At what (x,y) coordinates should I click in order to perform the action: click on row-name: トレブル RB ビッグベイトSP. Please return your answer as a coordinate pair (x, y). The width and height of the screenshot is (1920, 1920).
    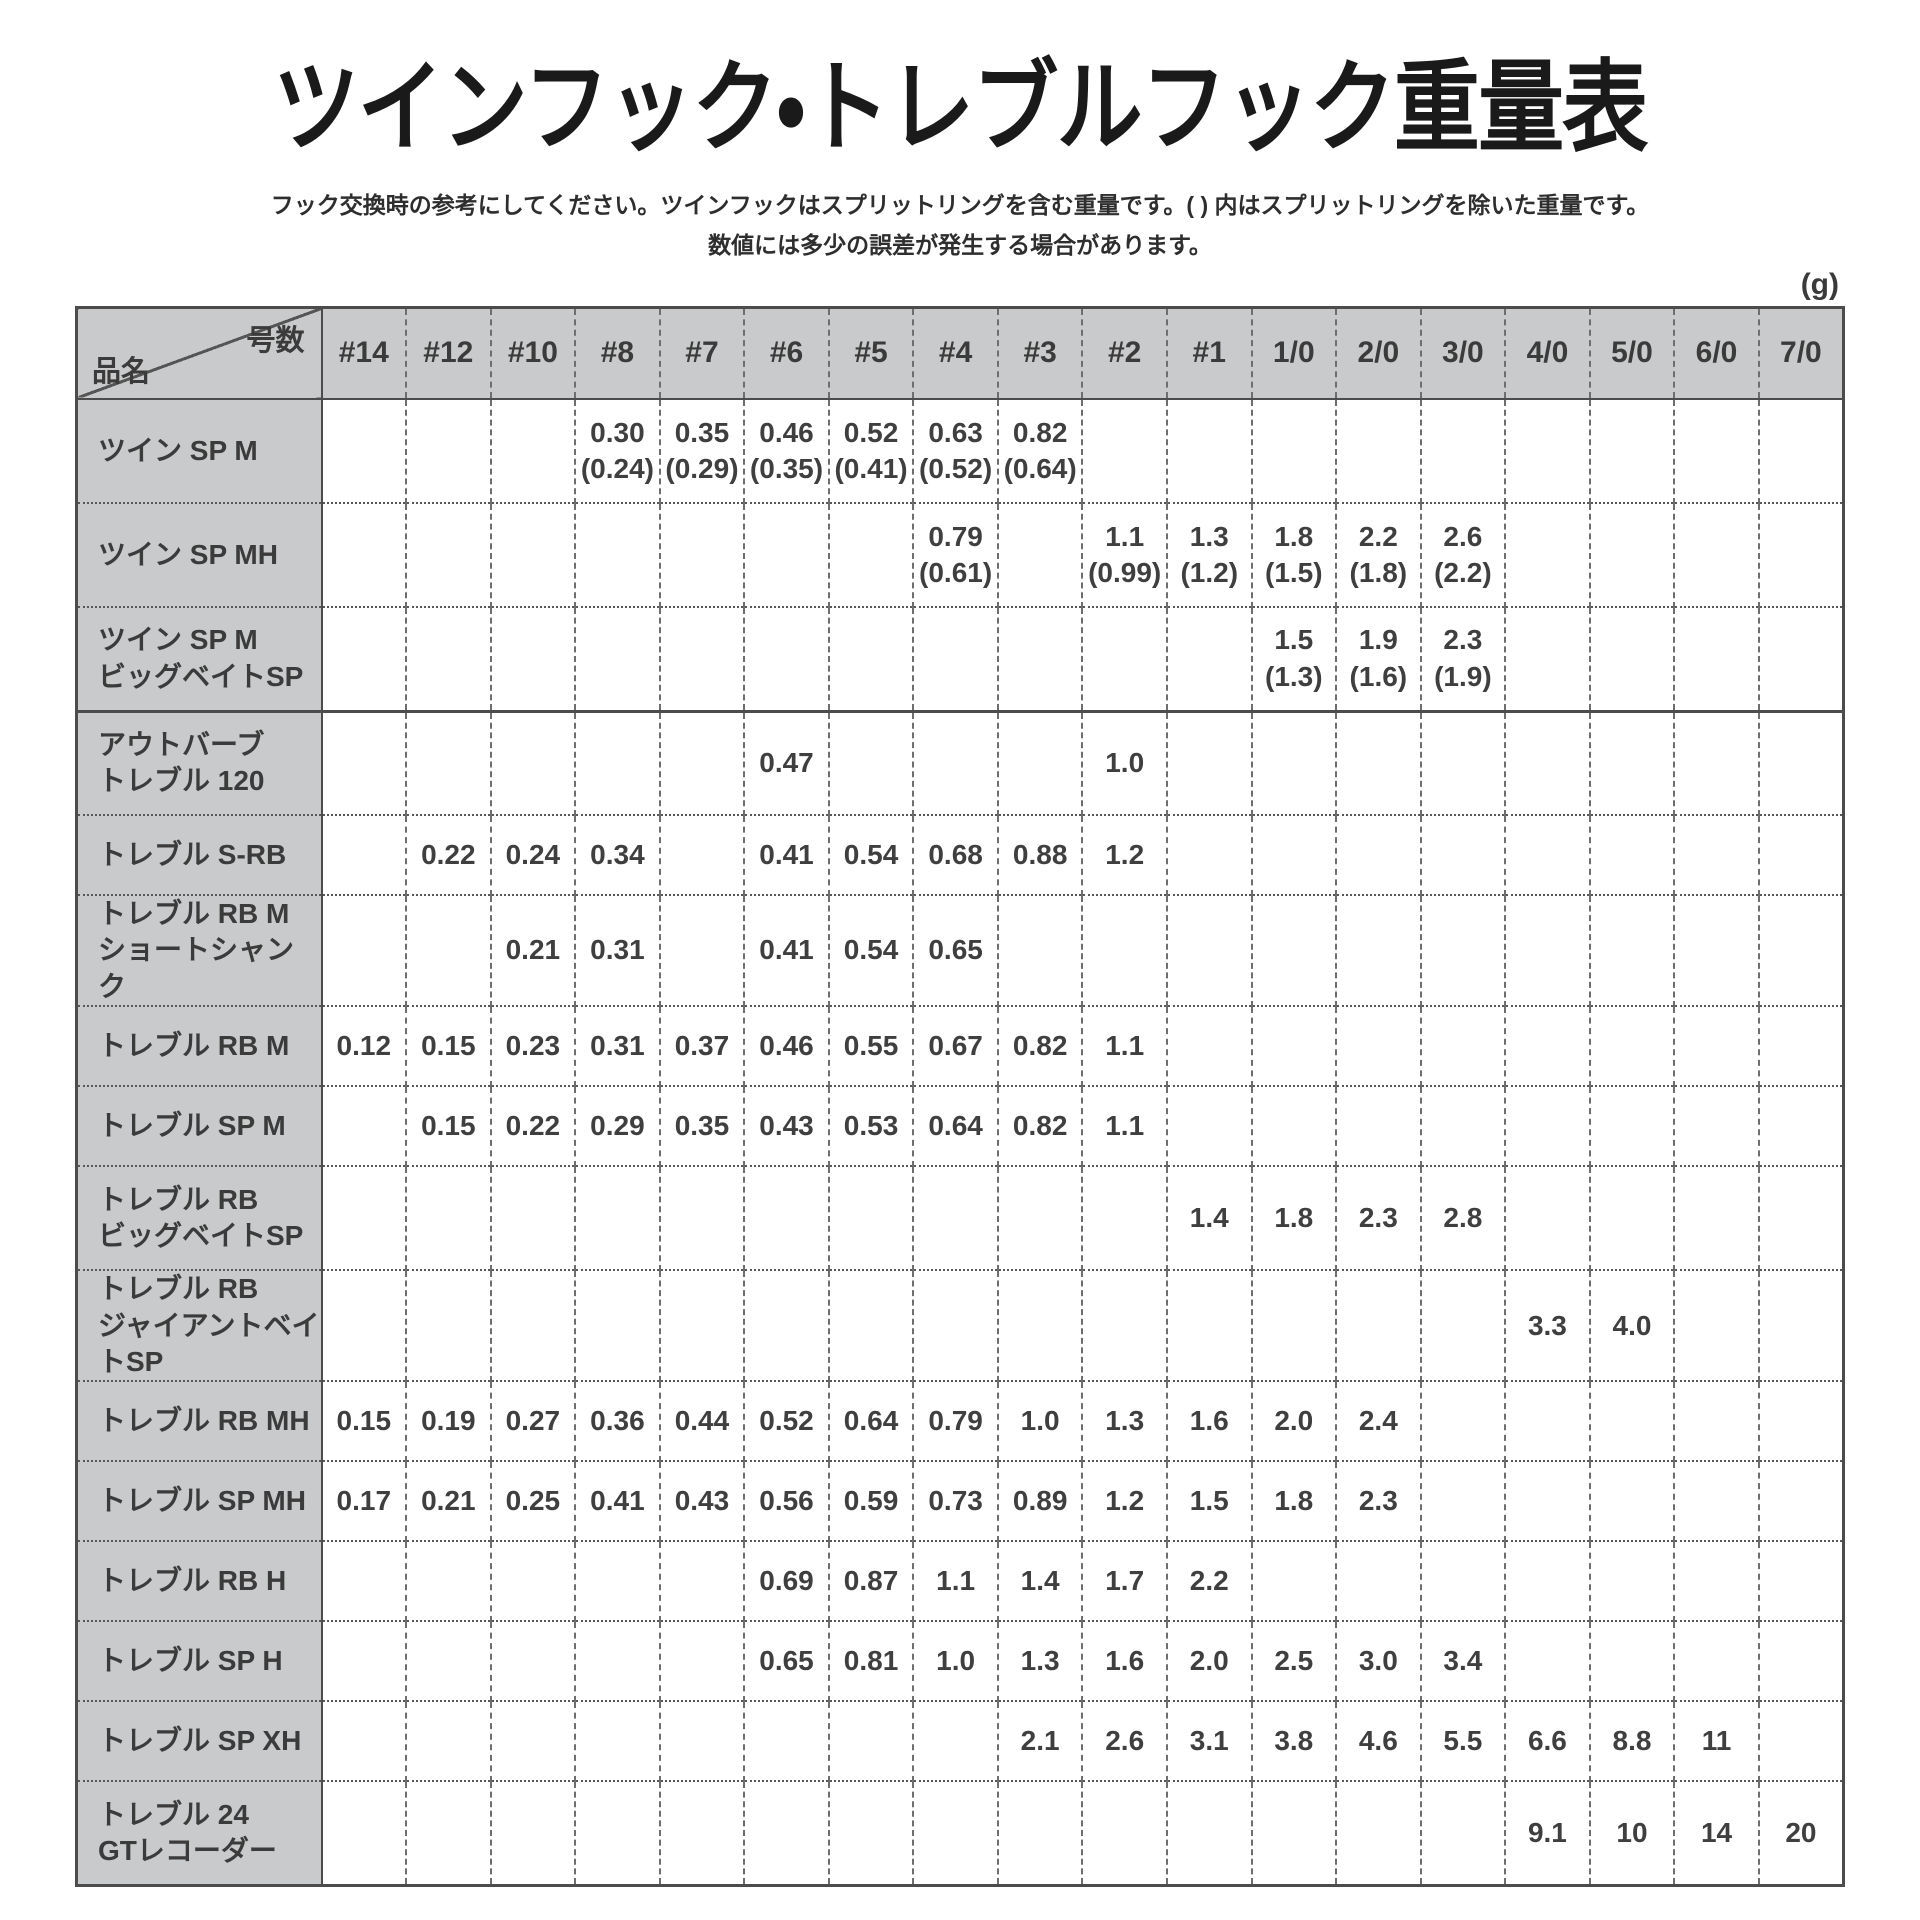
    Looking at the image, I should click on (199, 1218).